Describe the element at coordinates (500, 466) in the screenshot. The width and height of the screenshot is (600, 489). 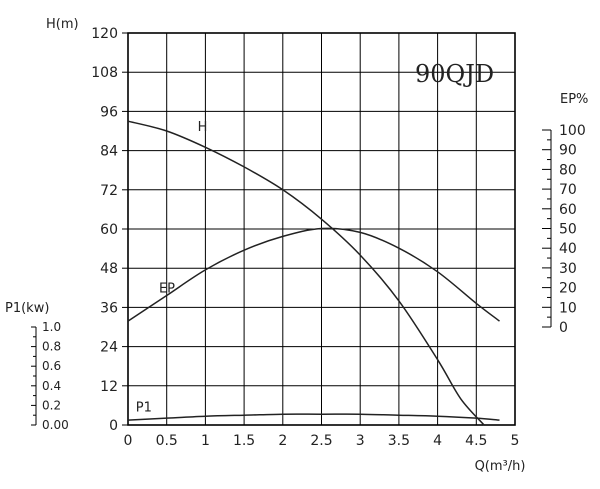
I see `x-axis-label: Q(m³/h)` at that location.